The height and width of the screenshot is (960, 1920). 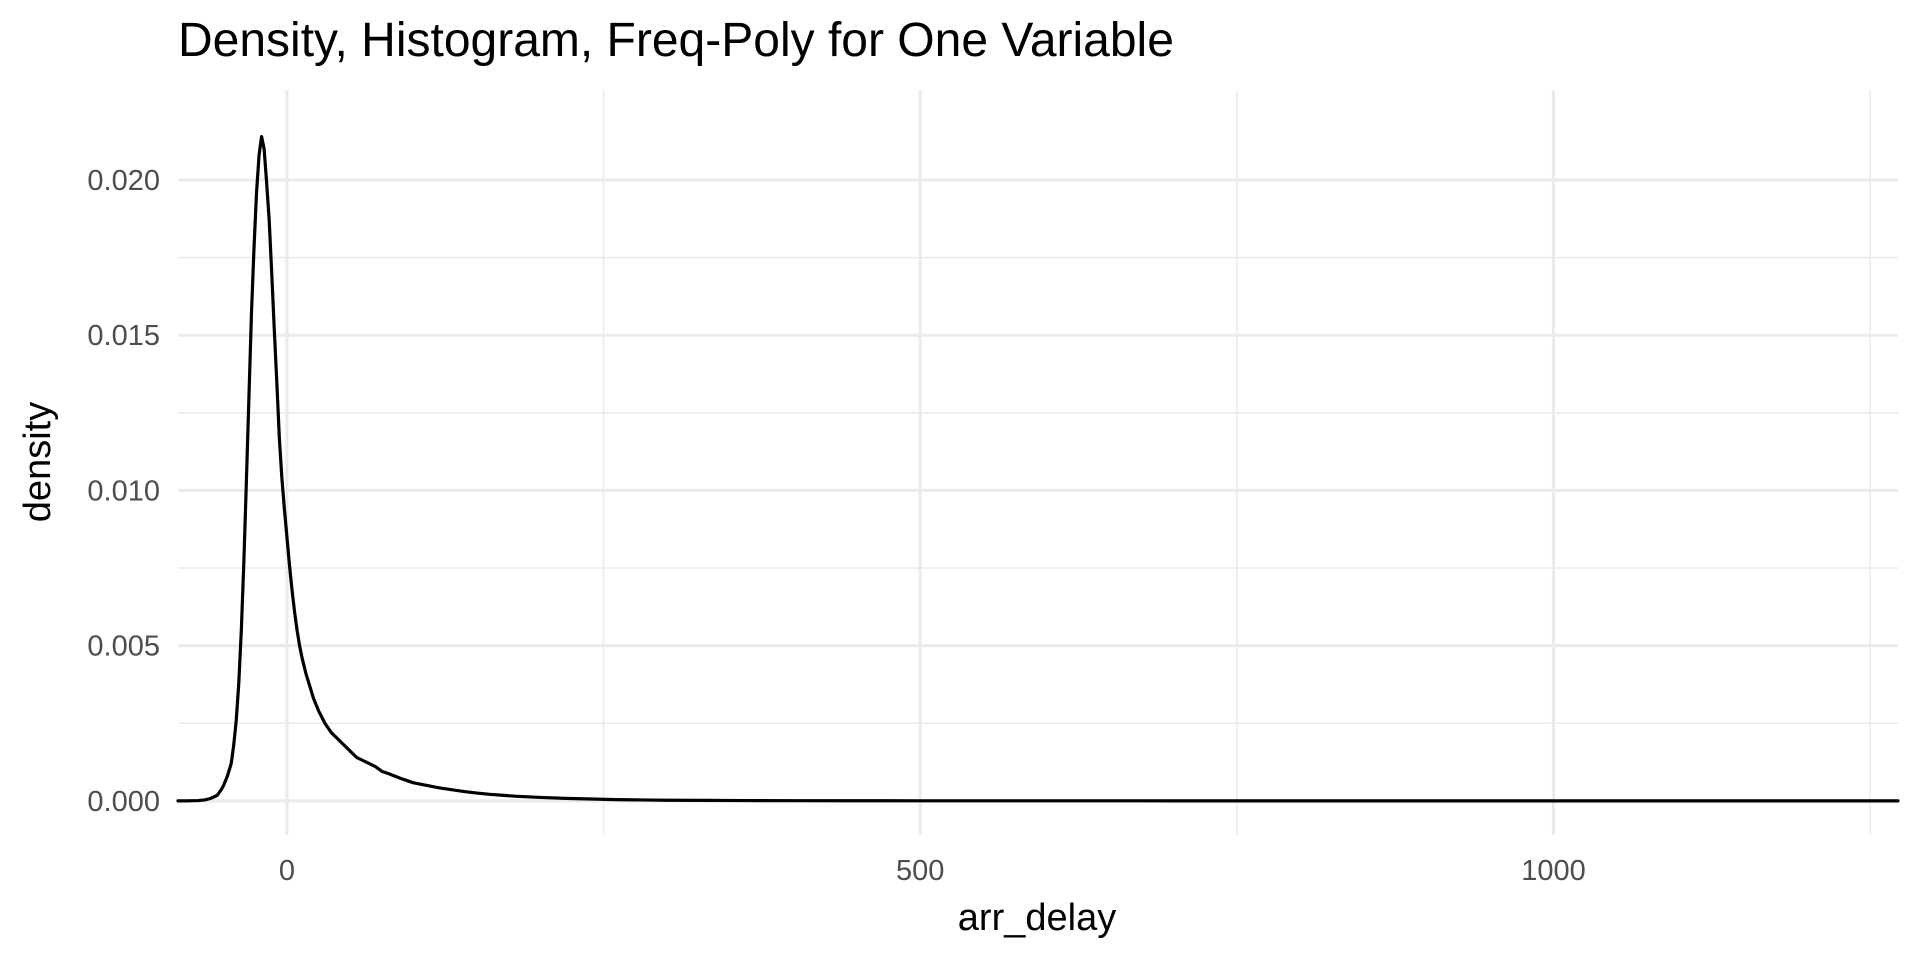 I want to click on y-axis-title: density, so click(x=38, y=462).